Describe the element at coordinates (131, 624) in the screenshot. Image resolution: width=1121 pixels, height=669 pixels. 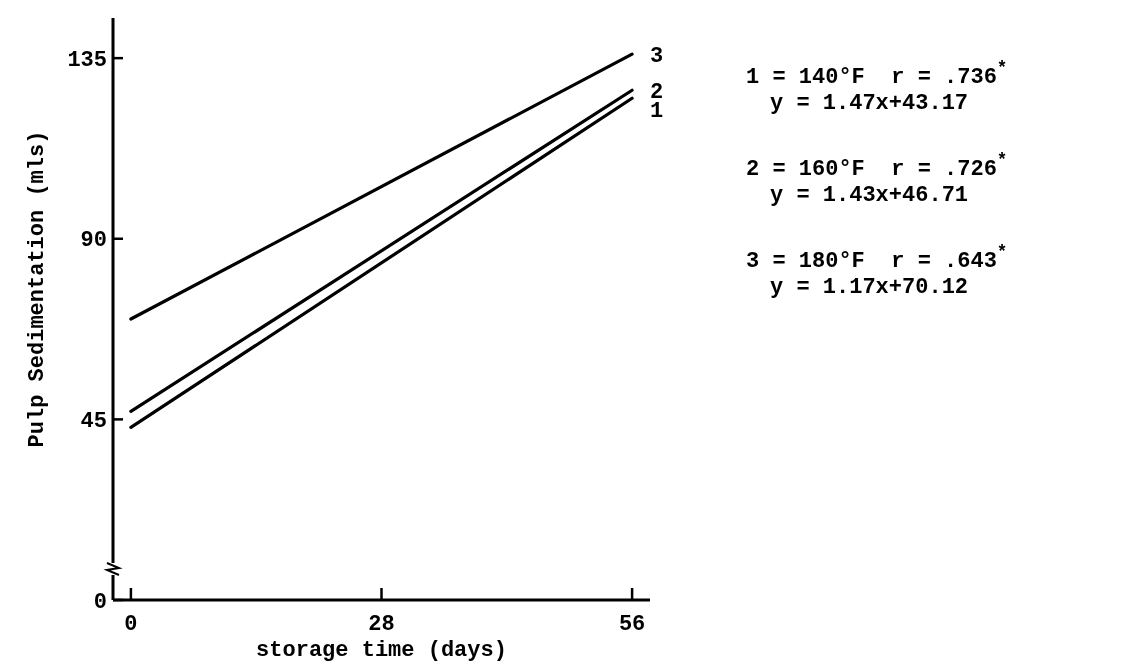
I see `x-tick-label: 0` at that location.